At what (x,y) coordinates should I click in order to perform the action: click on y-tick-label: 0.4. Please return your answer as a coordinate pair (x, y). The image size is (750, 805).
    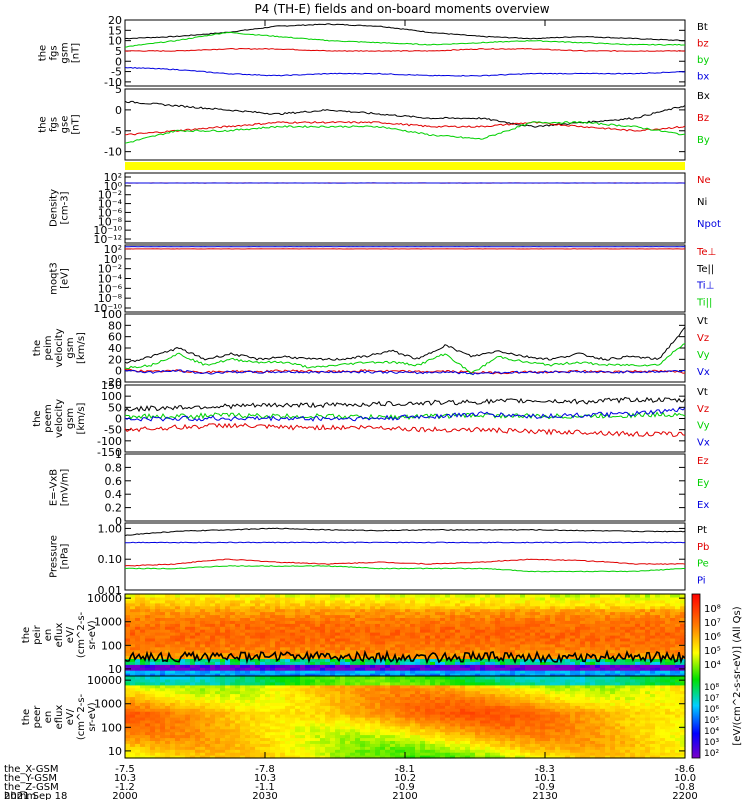
    Looking at the image, I should click on (114, 494).